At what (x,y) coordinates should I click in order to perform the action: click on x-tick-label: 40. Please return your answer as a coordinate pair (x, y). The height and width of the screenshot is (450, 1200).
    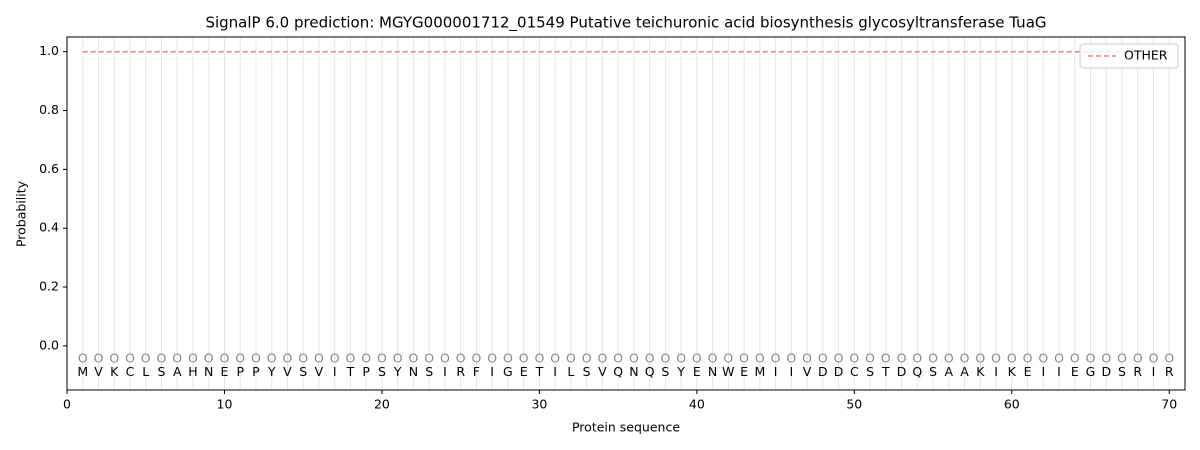
    Looking at the image, I should click on (697, 404).